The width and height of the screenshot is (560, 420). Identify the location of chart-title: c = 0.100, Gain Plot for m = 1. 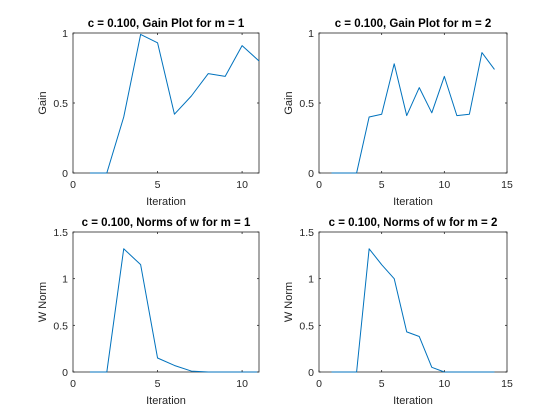
(166, 24).